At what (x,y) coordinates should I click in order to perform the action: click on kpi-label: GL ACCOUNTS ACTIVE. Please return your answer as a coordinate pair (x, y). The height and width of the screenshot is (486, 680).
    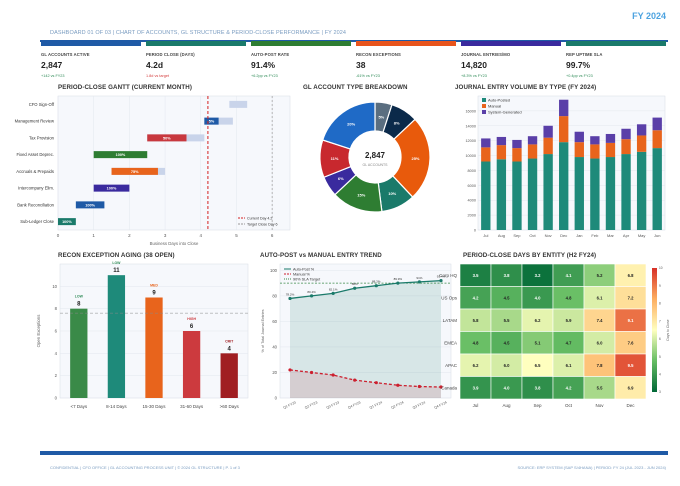
    Looking at the image, I should click on (65, 54).